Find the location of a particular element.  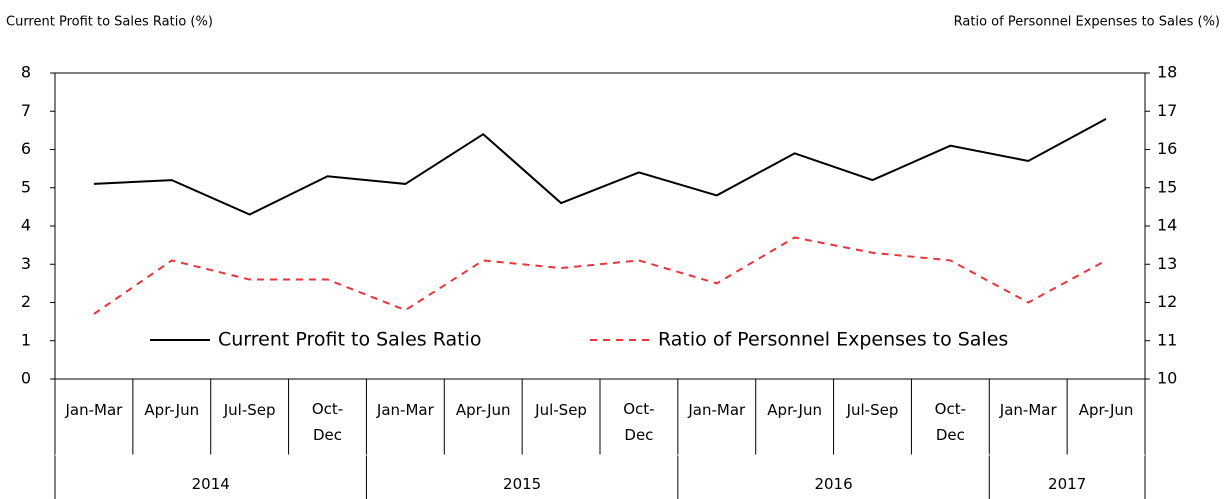

x-group-label: 2016 is located at coordinates (833, 484).